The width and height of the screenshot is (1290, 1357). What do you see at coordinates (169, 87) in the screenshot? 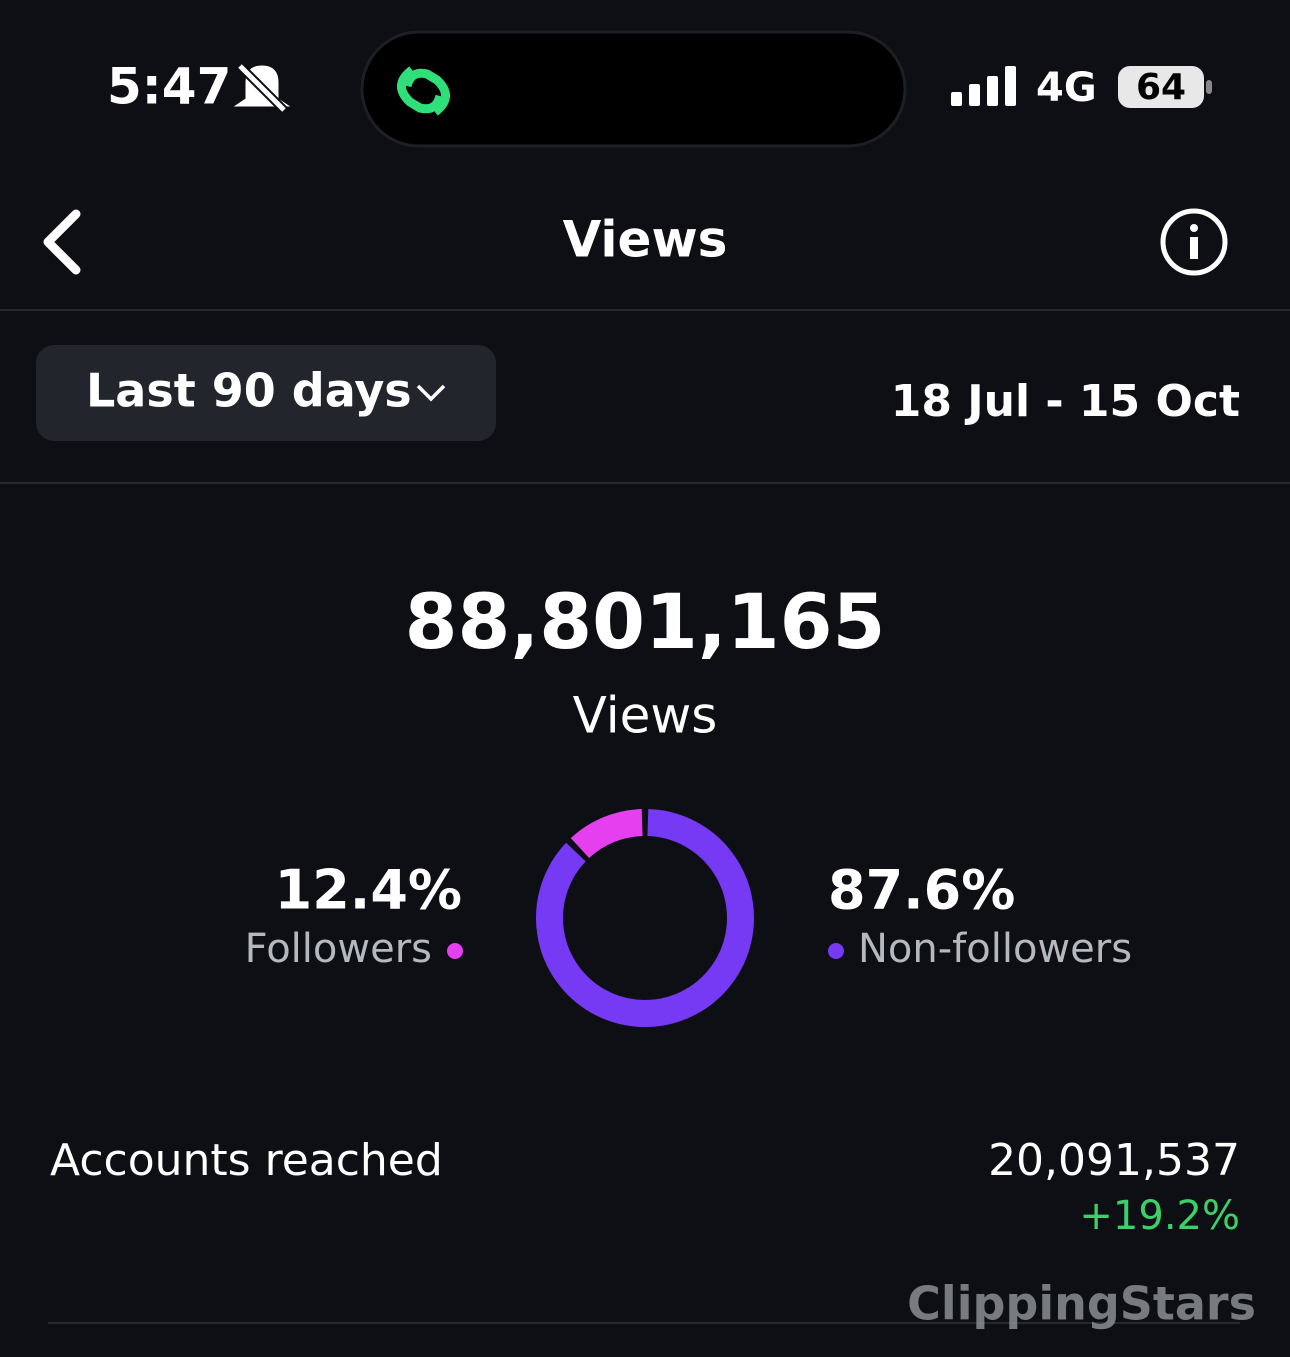
I see `status-time: 5:47` at bounding box center [169, 87].